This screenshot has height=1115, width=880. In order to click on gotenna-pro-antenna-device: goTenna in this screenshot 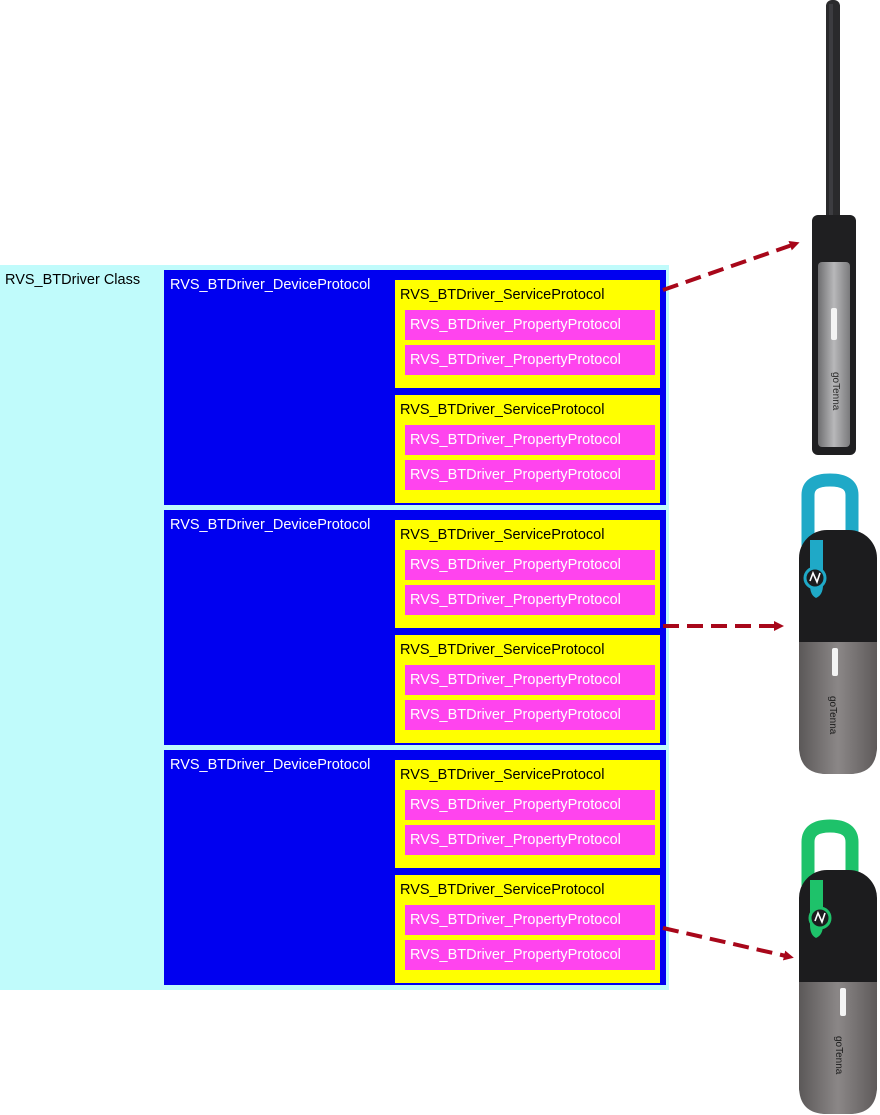, I will do `click(834, 227)`.